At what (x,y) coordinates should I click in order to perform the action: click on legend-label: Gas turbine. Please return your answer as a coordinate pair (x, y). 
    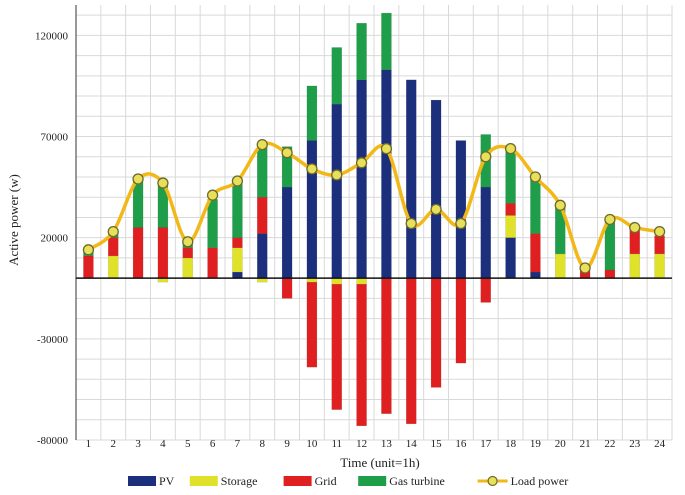
    Looking at the image, I should click on (417, 481).